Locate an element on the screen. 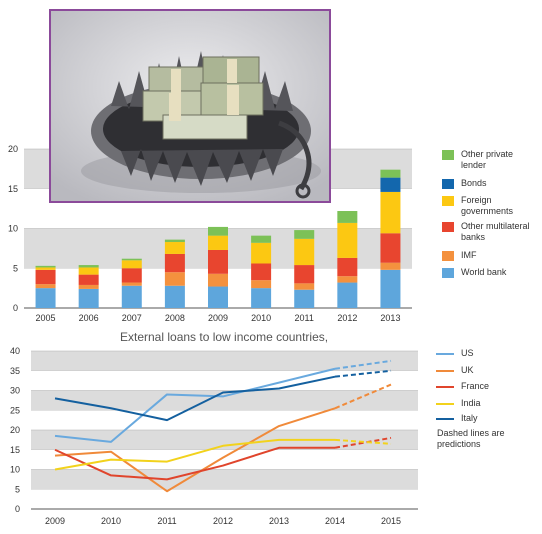 The image size is (542, 534). bar-x-tick-label: 2012 is located at coordinates (347, 318).